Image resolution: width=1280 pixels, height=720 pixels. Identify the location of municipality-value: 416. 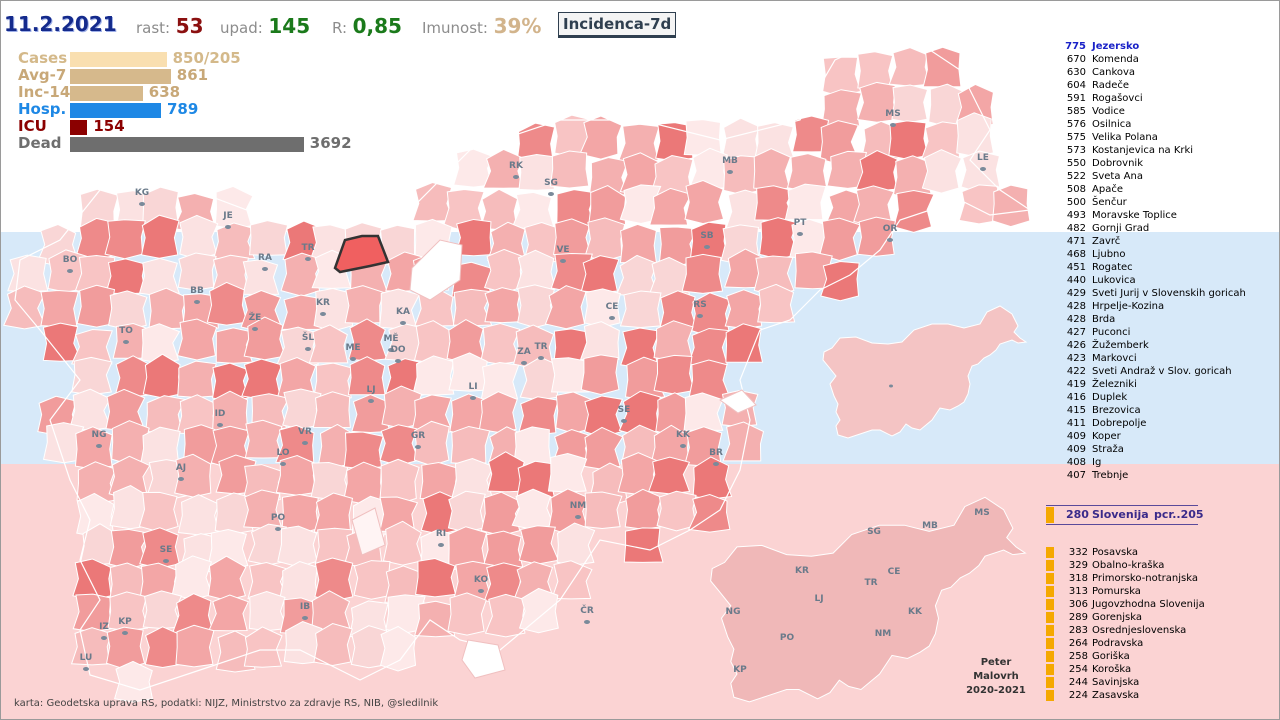
(1076, 397).